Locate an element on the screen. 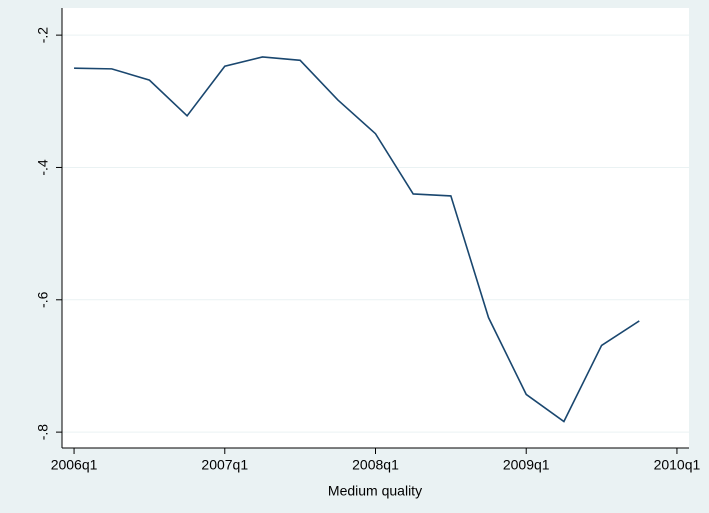  y-tick-label: -.6 is located at coordinates (43, 299).